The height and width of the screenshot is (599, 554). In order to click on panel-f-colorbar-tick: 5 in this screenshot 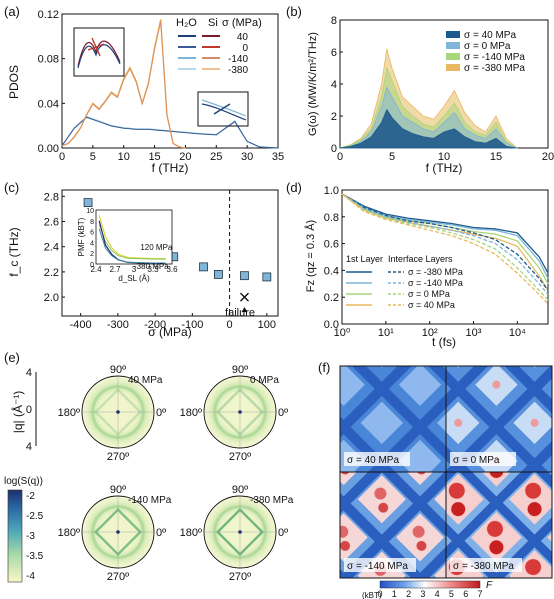, I will do `click(451, 594)`.